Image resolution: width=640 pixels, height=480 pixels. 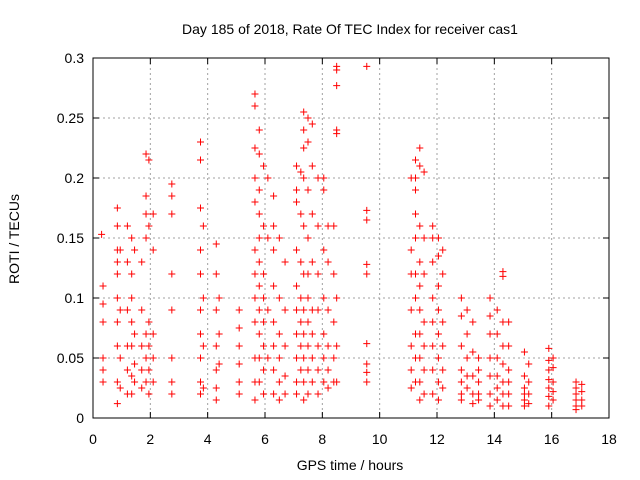 What do you see at coordinates (93, 439) in the screenshot?
I see `x-tick-label: 0` at bounding box center [93, 439].